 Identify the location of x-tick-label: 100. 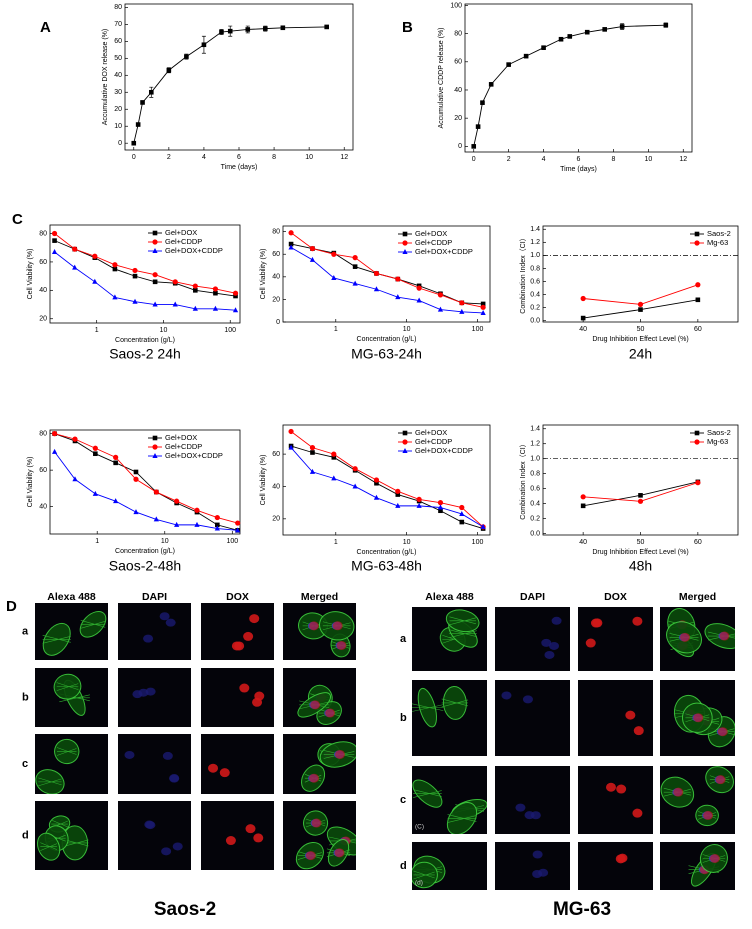
(232, 541).